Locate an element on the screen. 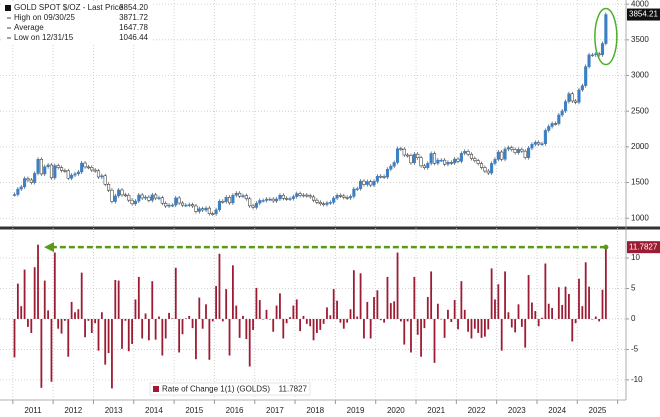  legend-value: 1046.44 is located at coordinates (133, 37).